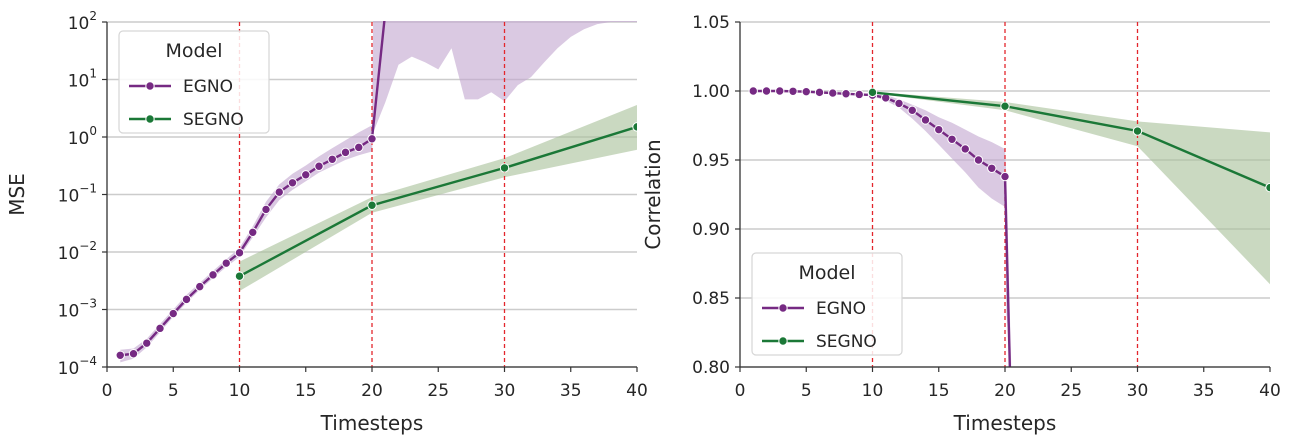 The width and height of the screenshot is (1295, 437). I want to click on tick-exponent: 1, so click(93, 74).